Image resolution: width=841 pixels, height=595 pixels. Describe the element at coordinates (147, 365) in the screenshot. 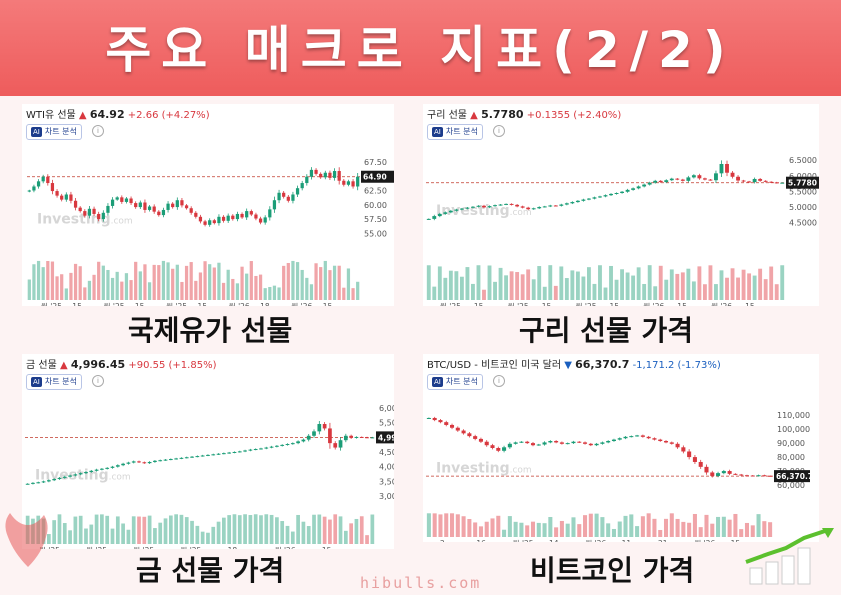

I see `price-change: +90.55` at that location.